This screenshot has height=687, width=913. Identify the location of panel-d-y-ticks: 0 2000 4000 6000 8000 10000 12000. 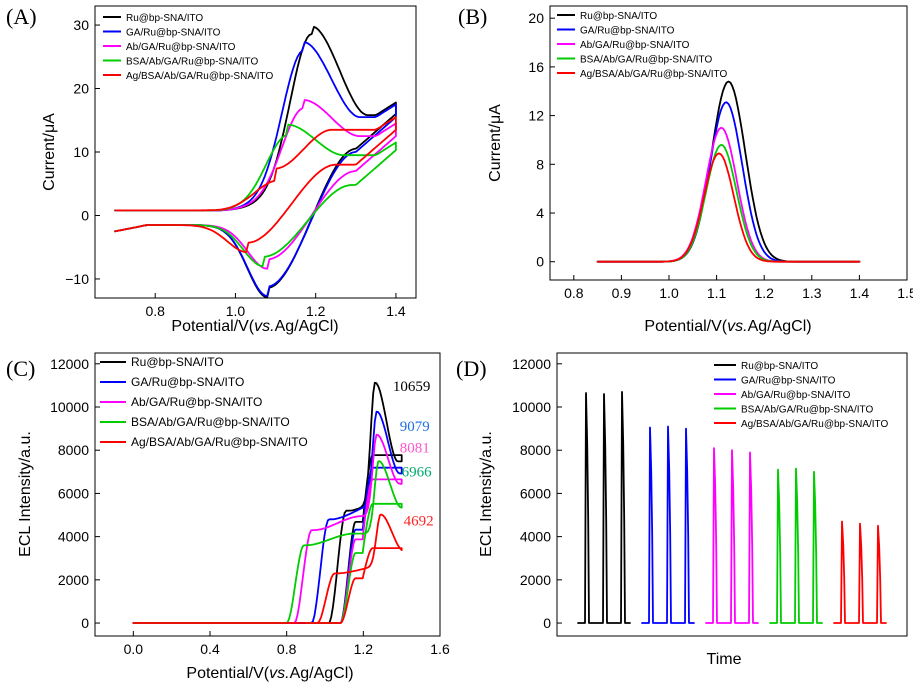
(537, 493).